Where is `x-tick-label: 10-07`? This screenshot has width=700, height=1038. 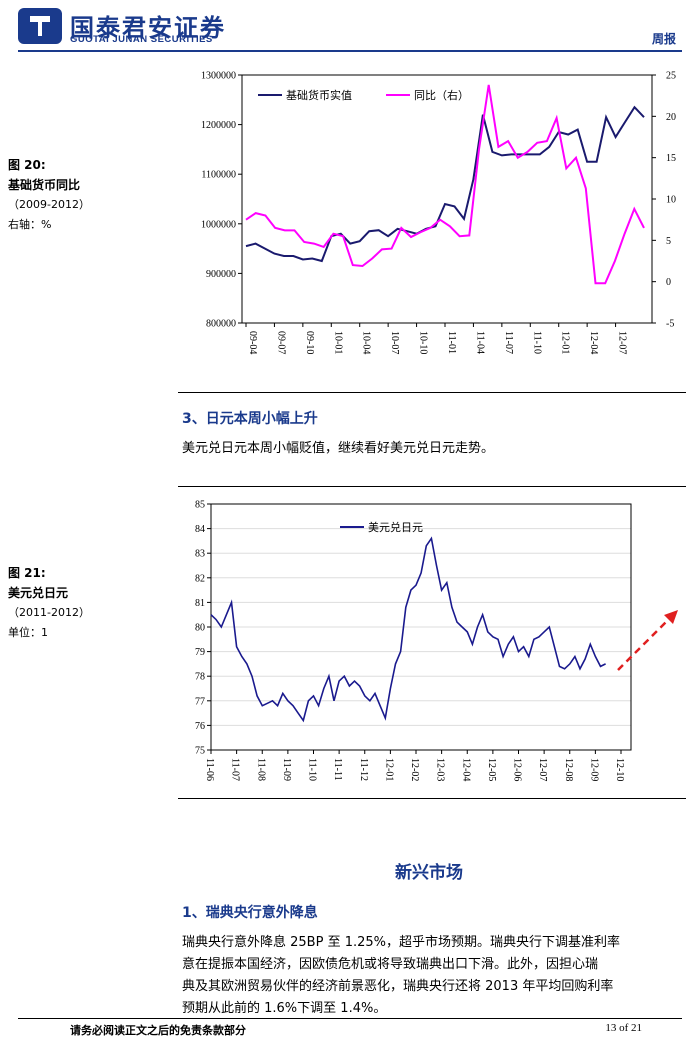
x-tick-label: 10-07 is located at coordinates (394, 342).